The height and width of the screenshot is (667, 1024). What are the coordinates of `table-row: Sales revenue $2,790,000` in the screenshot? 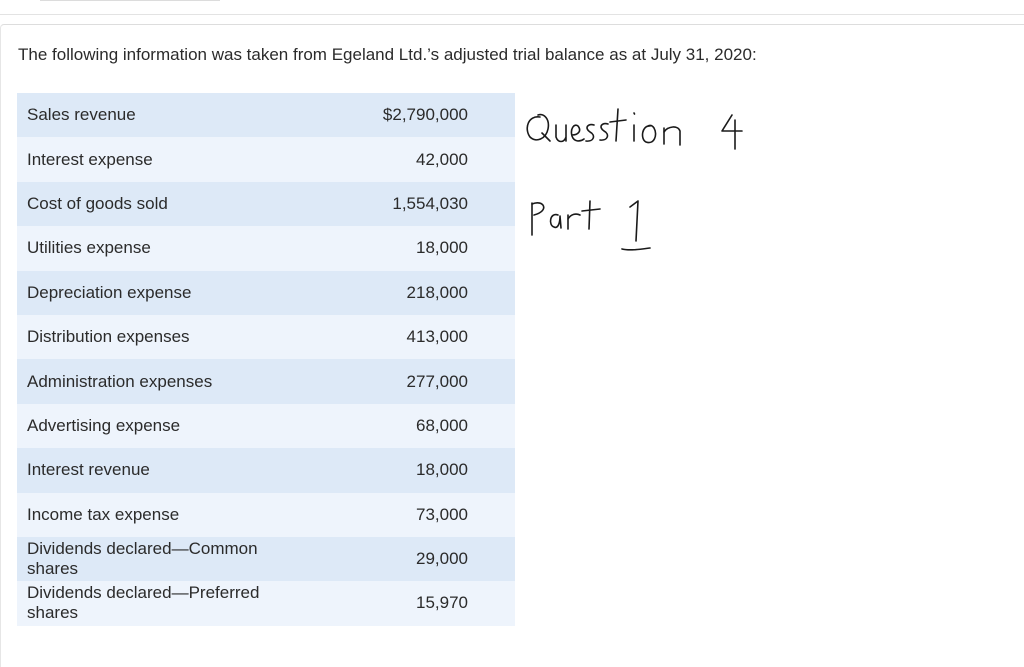 It's located at (266, 115).